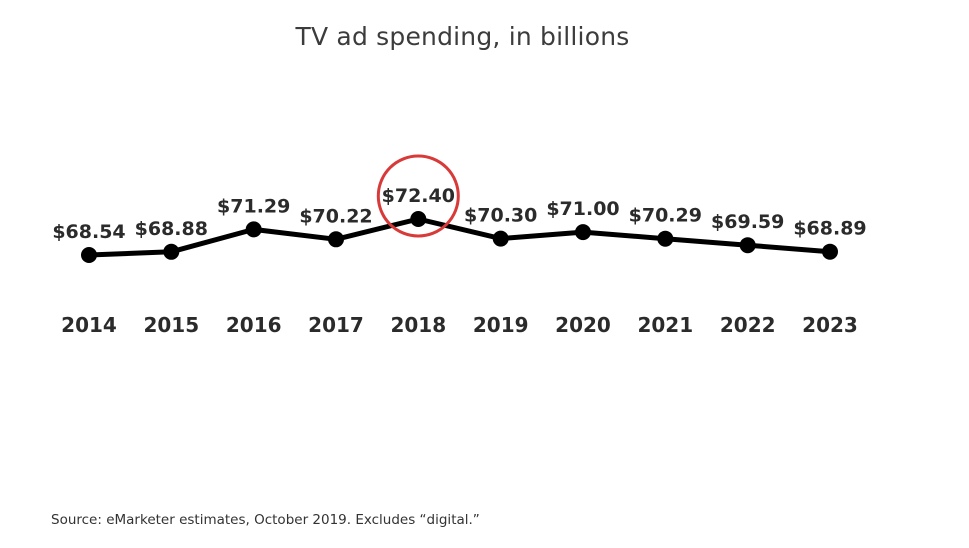 The image size is (969, 548). What do you see at coordinates (582, 209) in the screenshot?
I see `data-label-2020: $71.00` at bounding box center [582, 209].